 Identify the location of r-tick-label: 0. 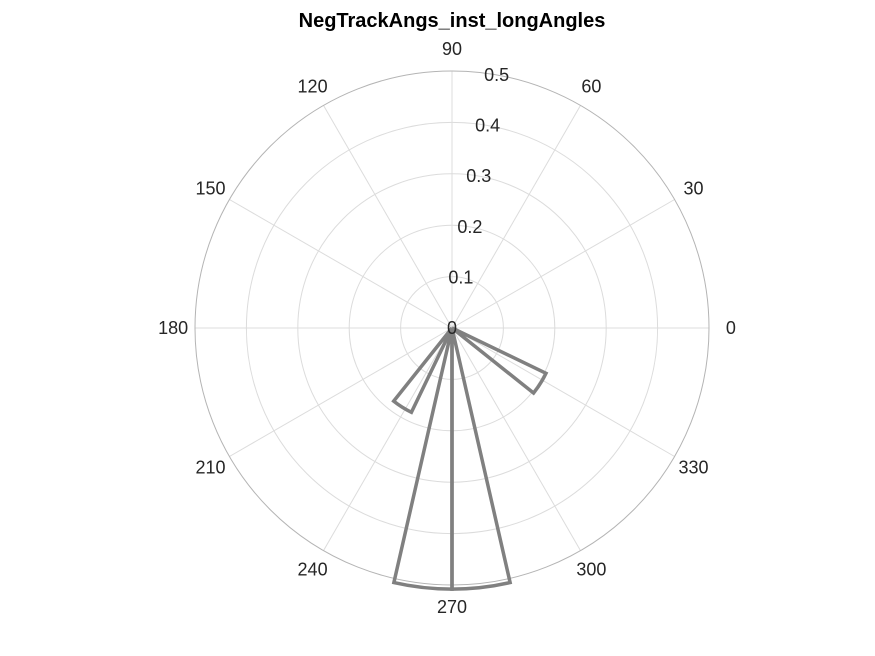
(452, 328).